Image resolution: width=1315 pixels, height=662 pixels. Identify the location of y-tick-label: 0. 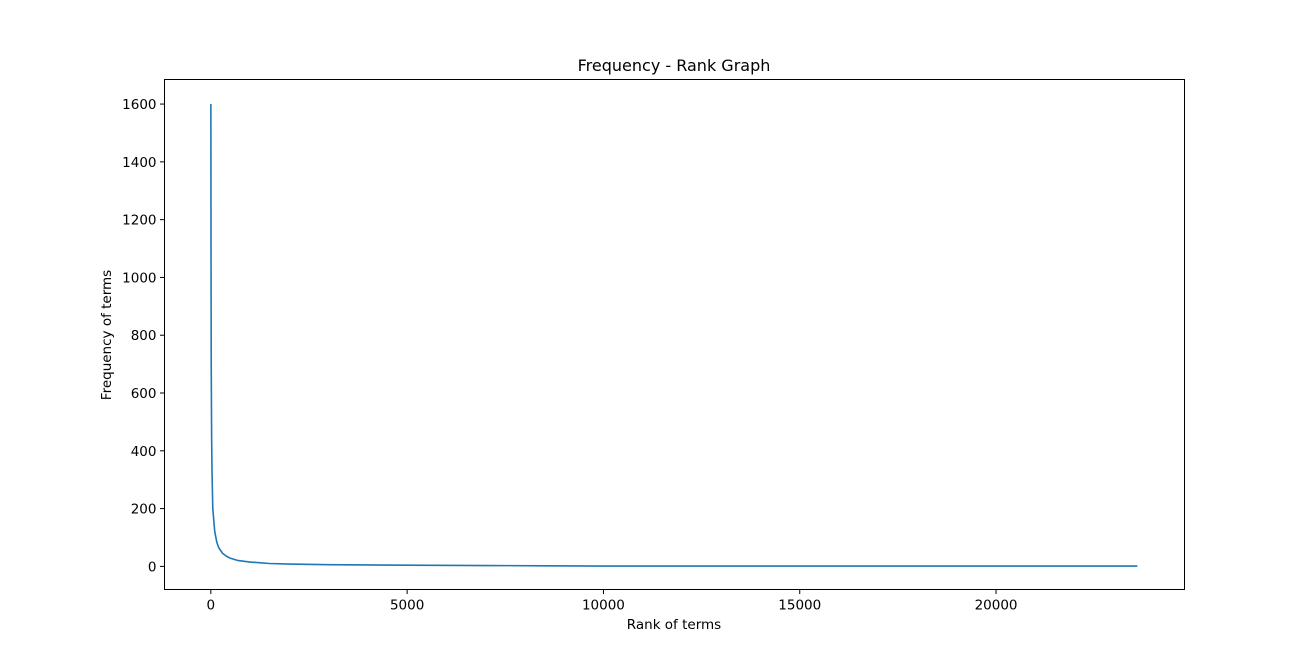
(152, 567).